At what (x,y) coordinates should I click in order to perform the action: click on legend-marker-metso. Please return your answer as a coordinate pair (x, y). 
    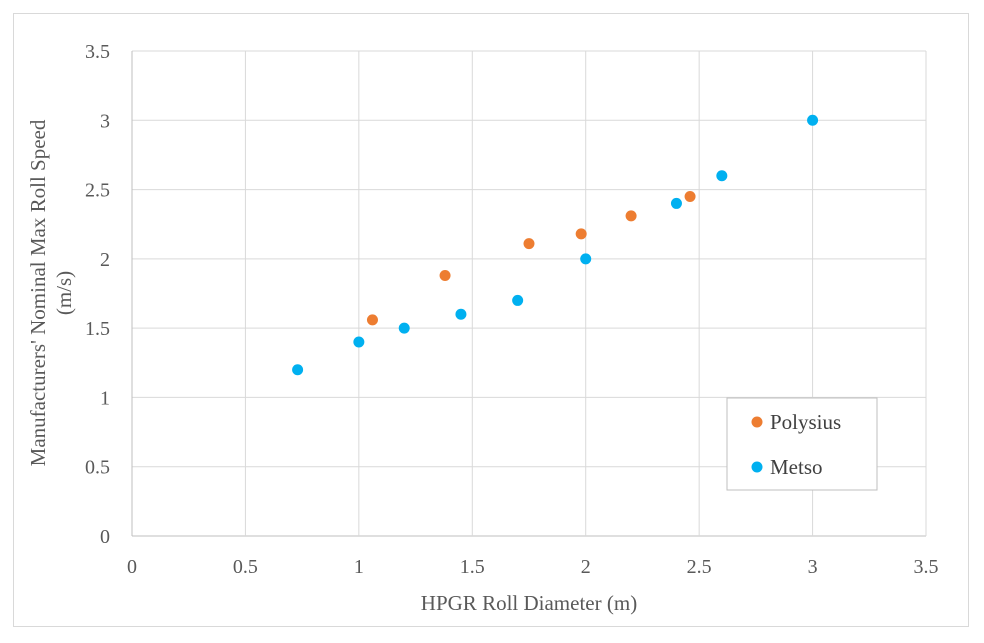
    Looking at the image, I should click on (757, 467).